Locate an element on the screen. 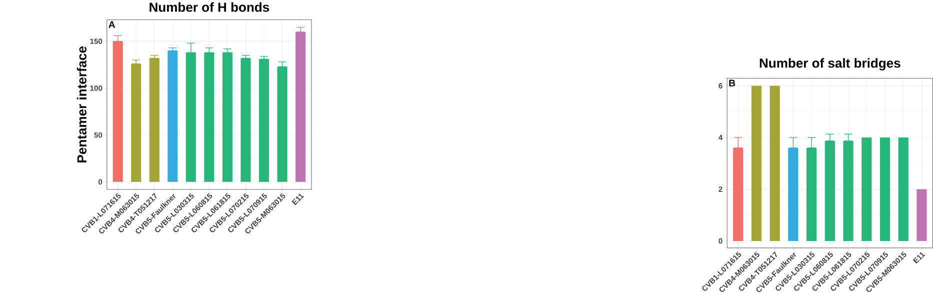 This screenshot has height=294, width=933. annotation: B is located at coordinates (732, 83).